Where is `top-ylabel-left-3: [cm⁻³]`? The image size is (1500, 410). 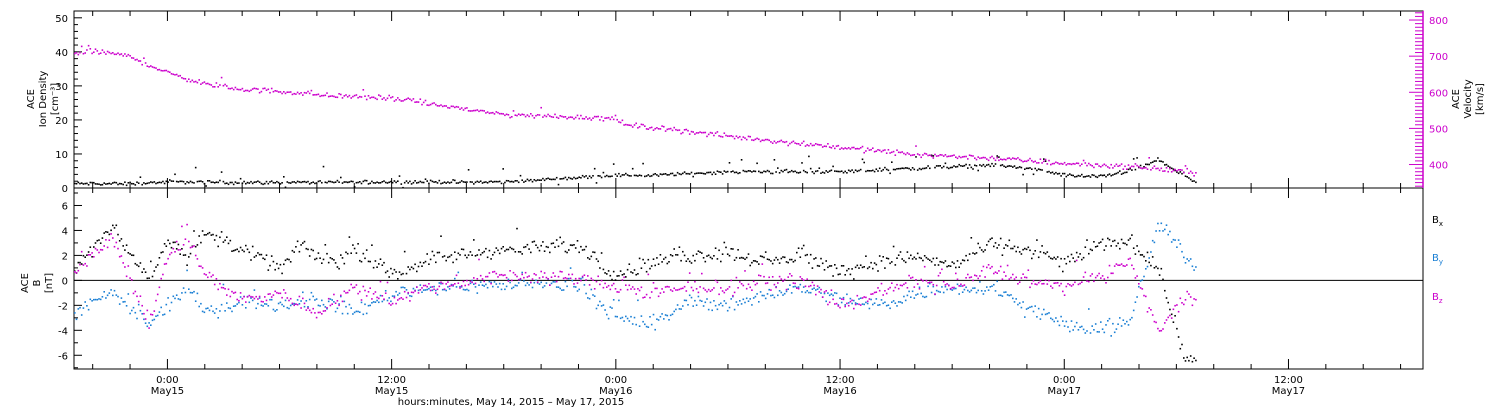
top-ylabel-left-3: [cm⁻³] is located at coordinates (55, 99).